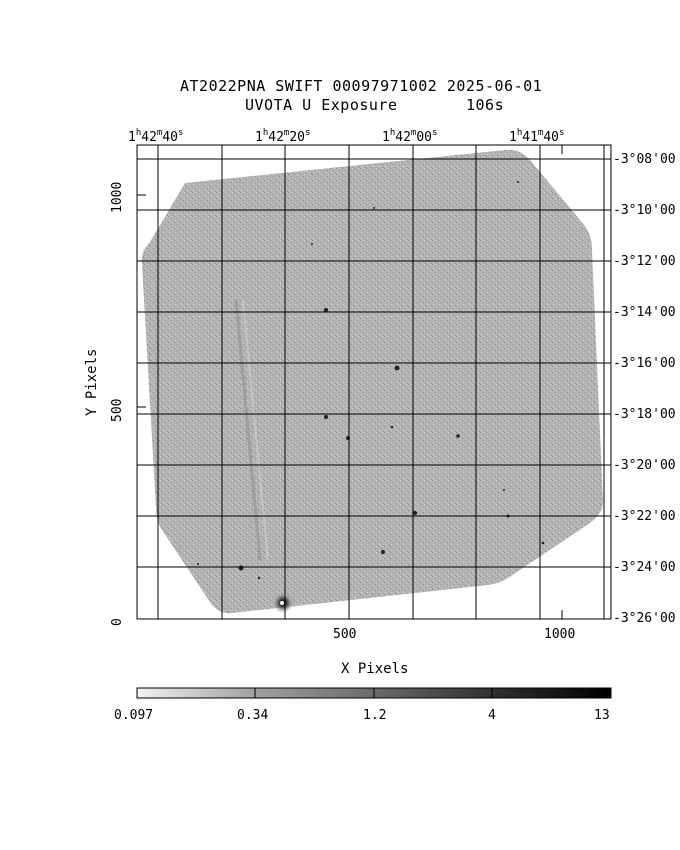 The width and height of the screenshot is (680, 850). Describe the element at coordinates (345, 634) in the screenshot. I see `x-tick-label: 500` at that location.